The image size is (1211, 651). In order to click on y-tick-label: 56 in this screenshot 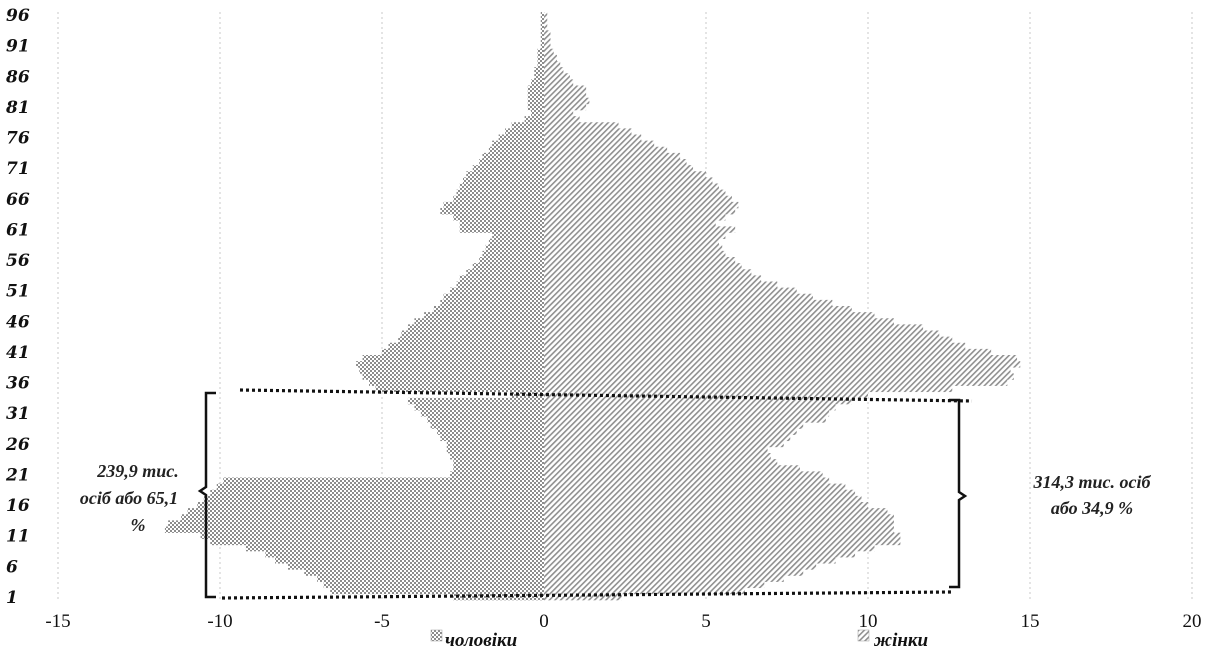, I will do `click(18, 261)`.